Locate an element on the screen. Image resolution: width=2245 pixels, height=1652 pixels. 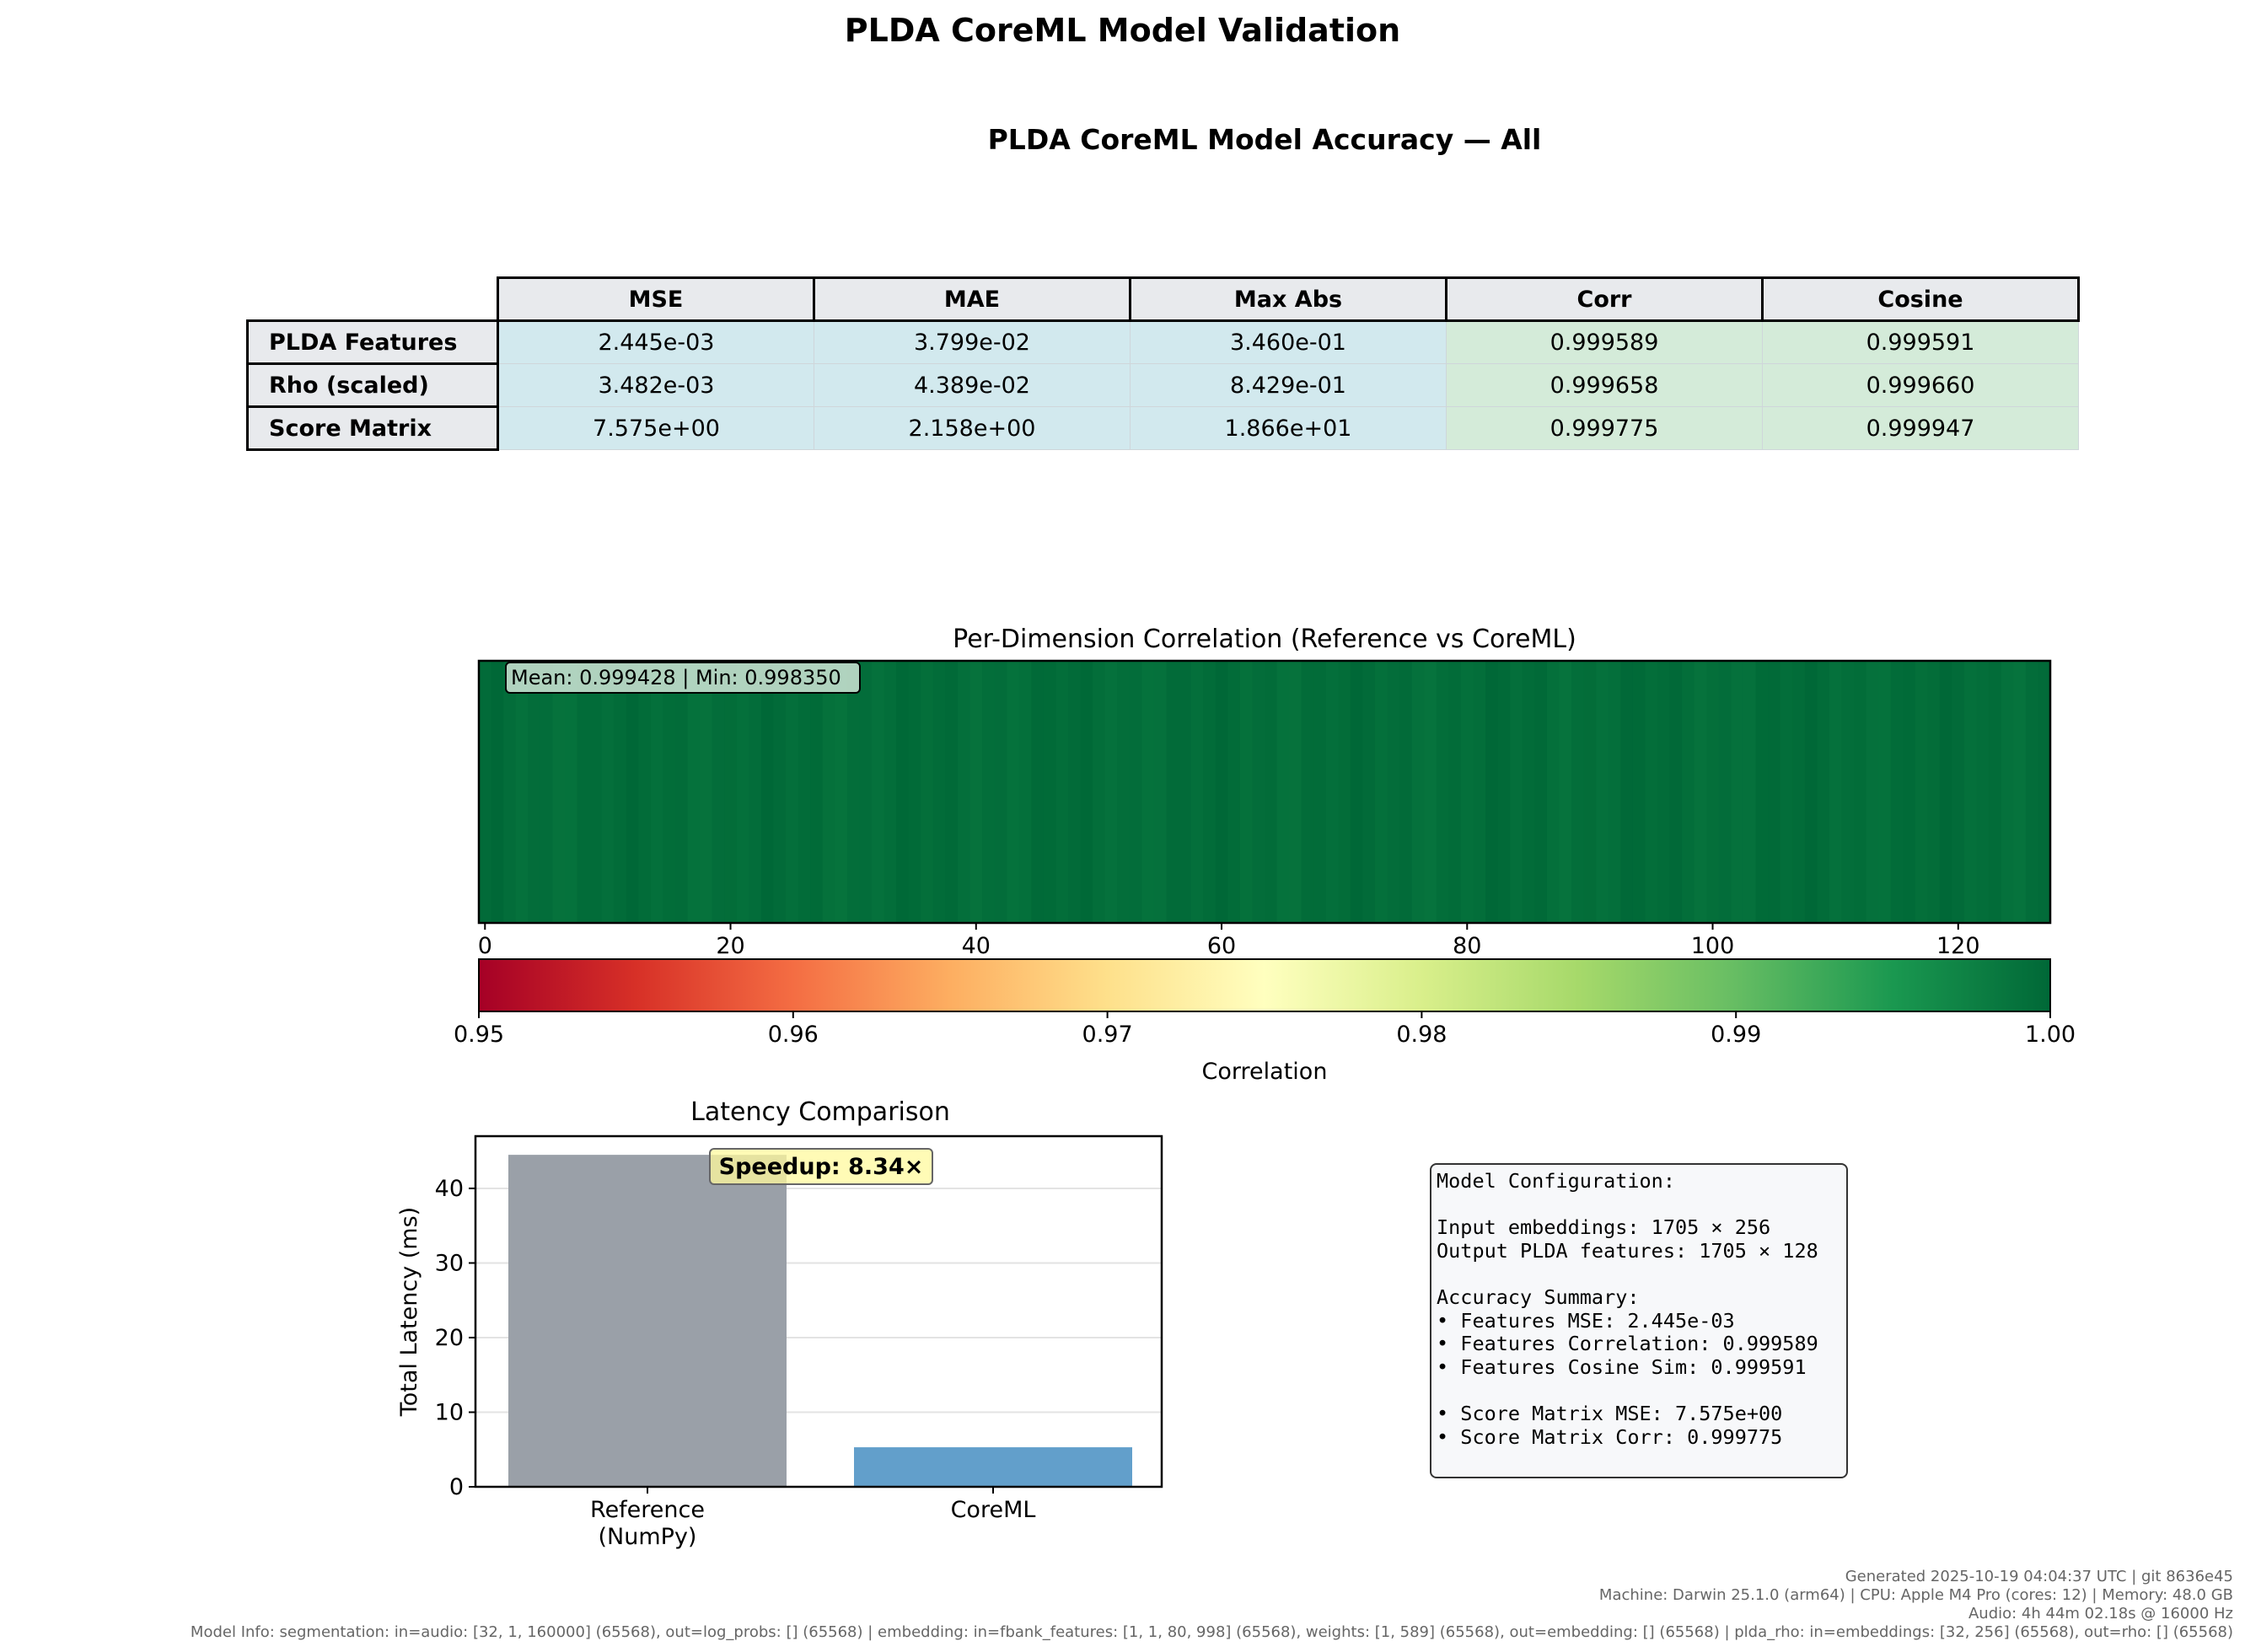
heatmap-annotation: Mean: 0.999428 | Min: 0.998350 is located at coordinates (683, 678).